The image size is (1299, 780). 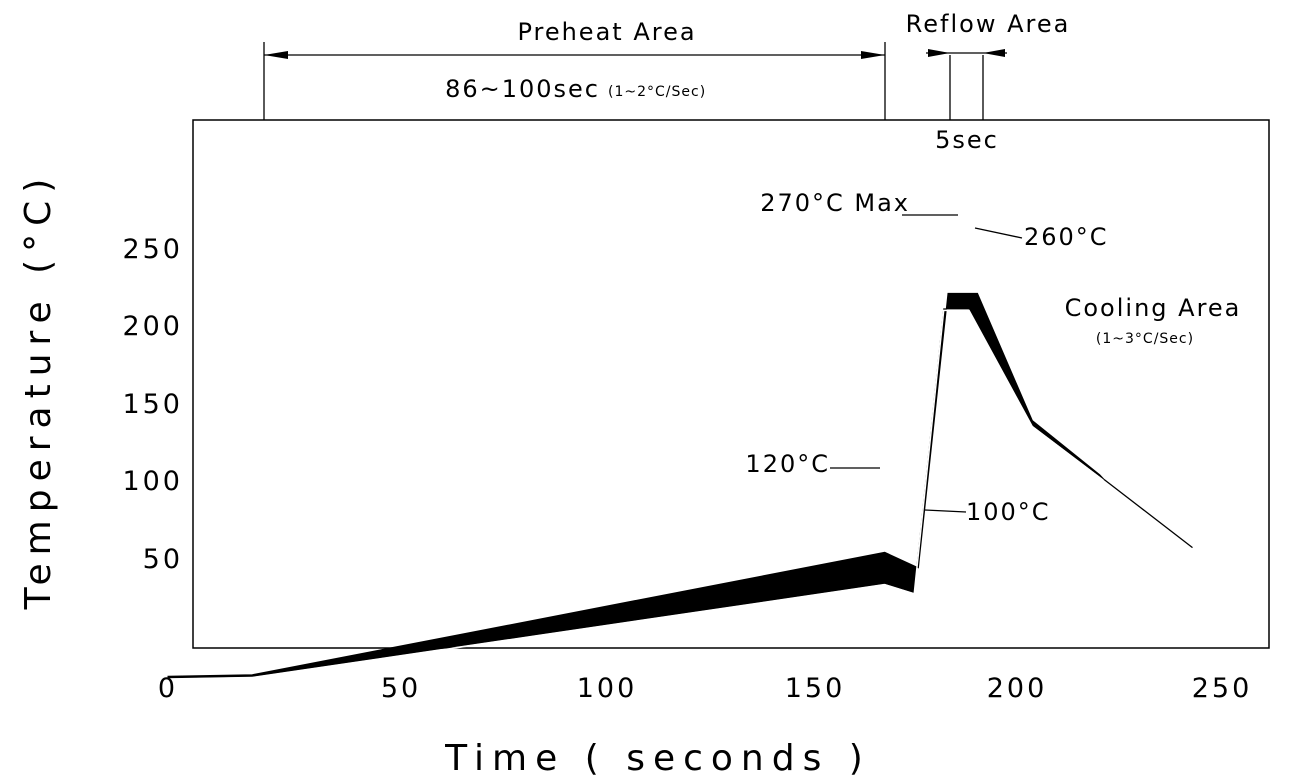 I want to click on y-tick-labels: 50 100 150 200 250, so click(x=152, y=404).